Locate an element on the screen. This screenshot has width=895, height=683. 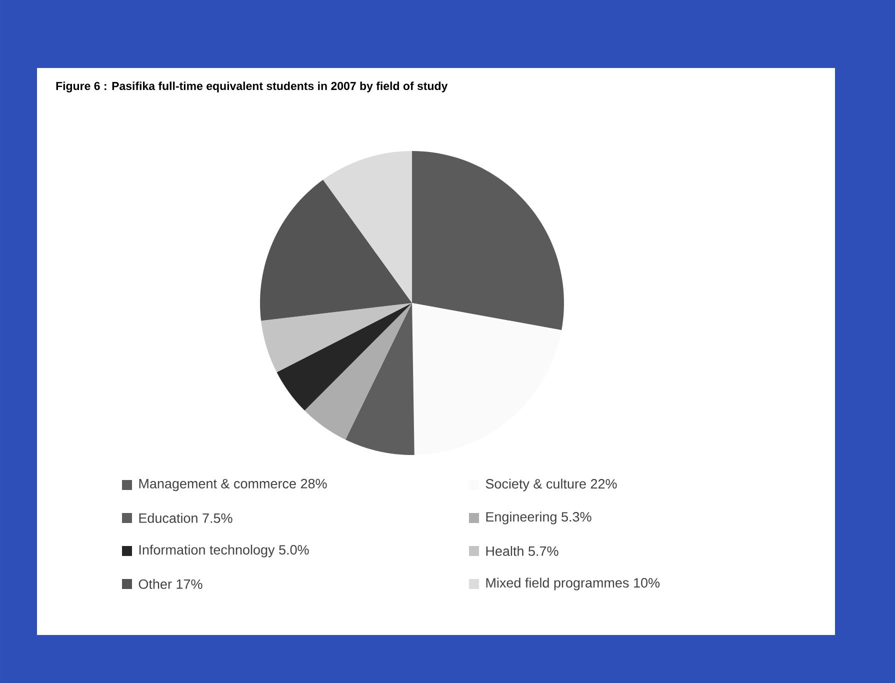
chart-title: Figure 6 : Pasifika full-time equivalent students in 2007 by field of study is located at coordinates (252, 87).